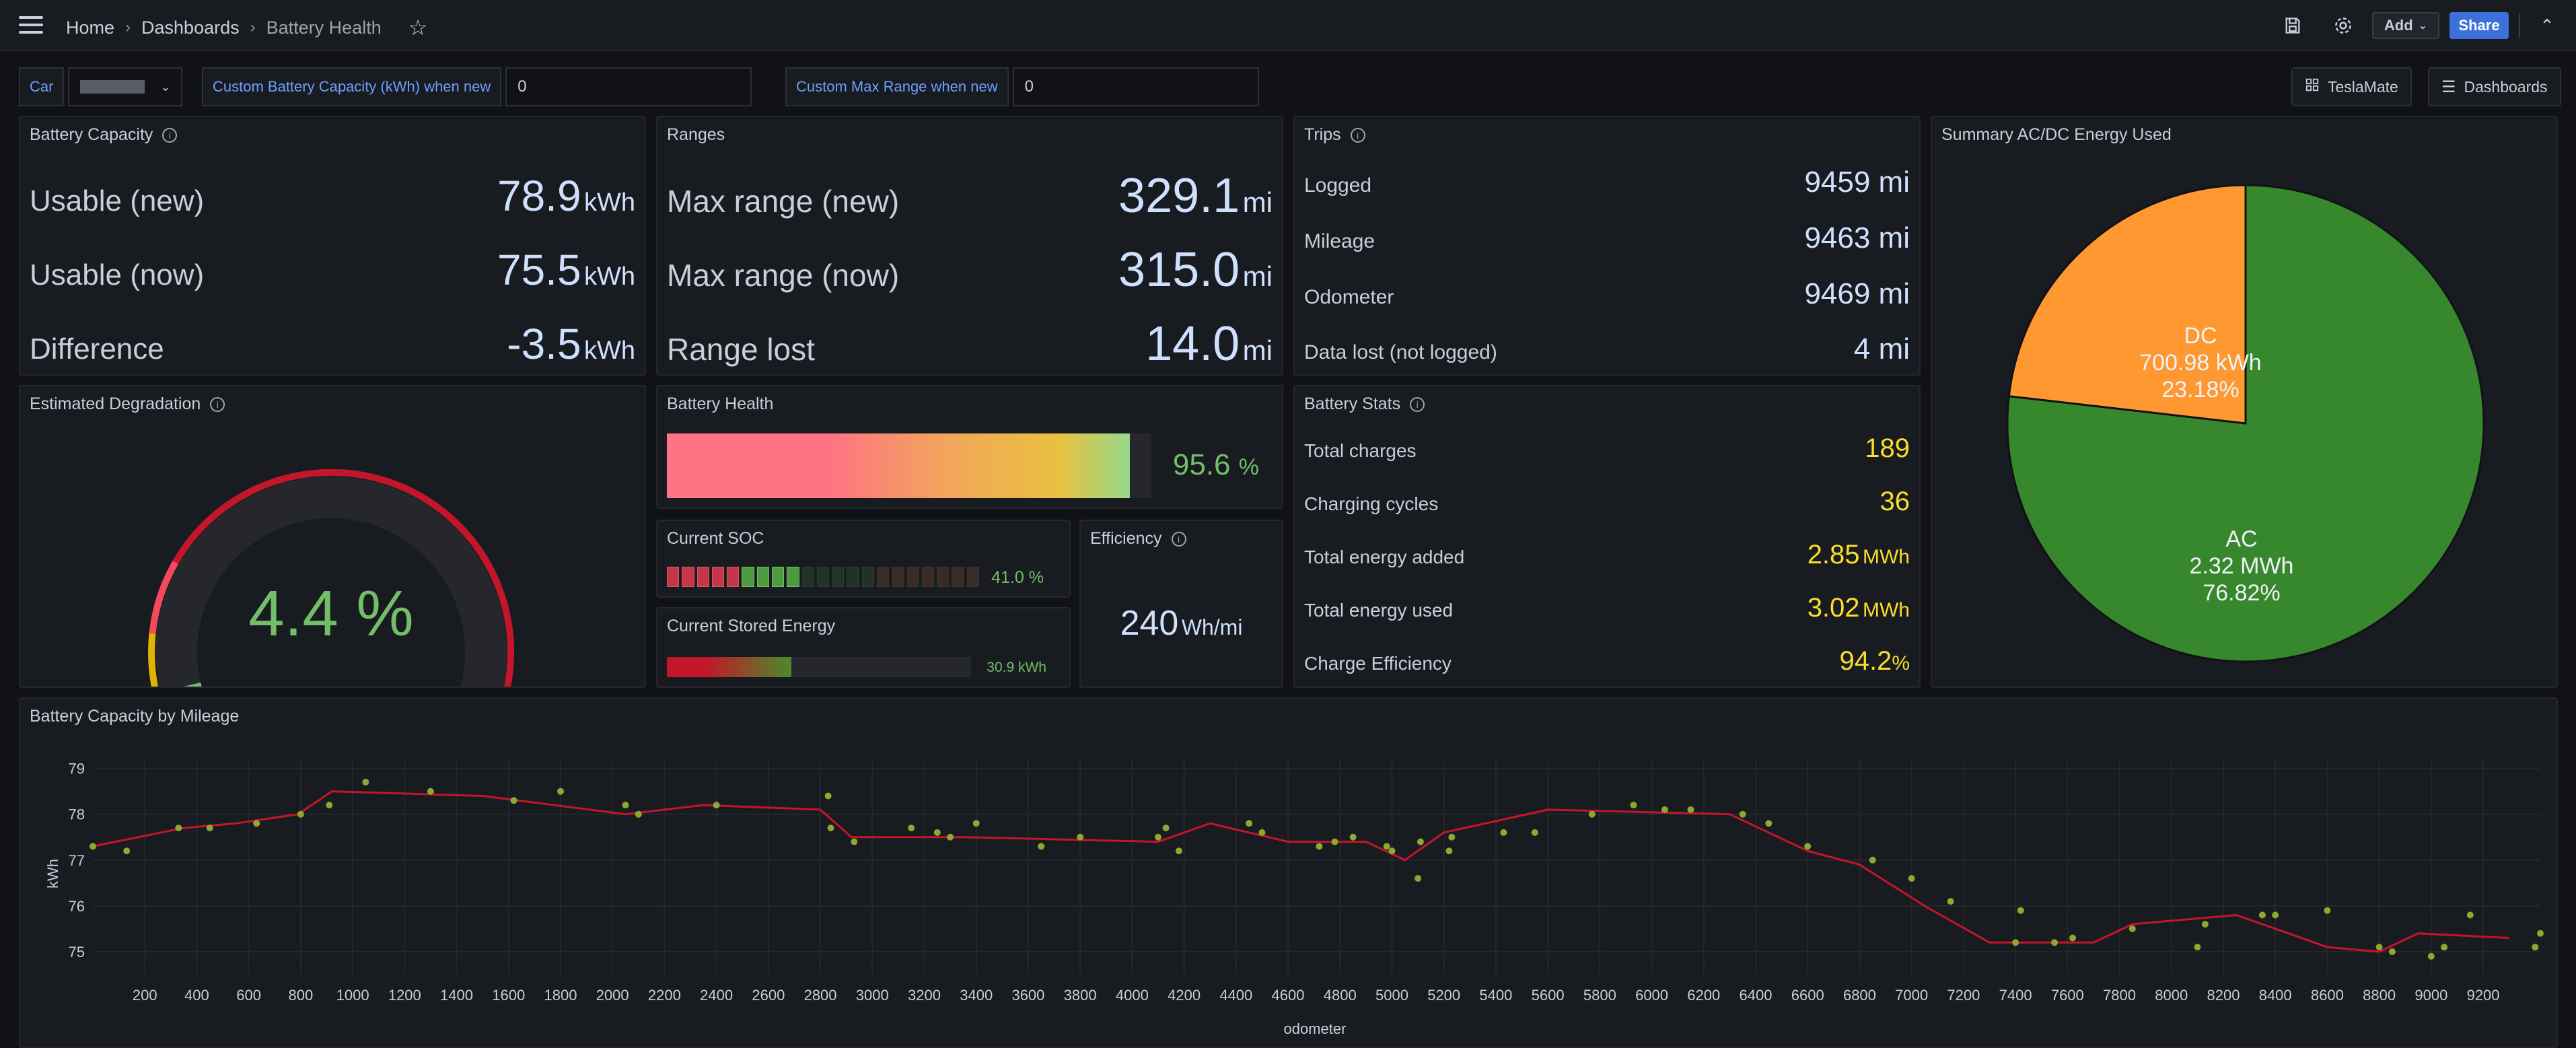  Describe the element at coordinates (418, 27) in the screenshot. I see `star-icon: ☆` at that location.